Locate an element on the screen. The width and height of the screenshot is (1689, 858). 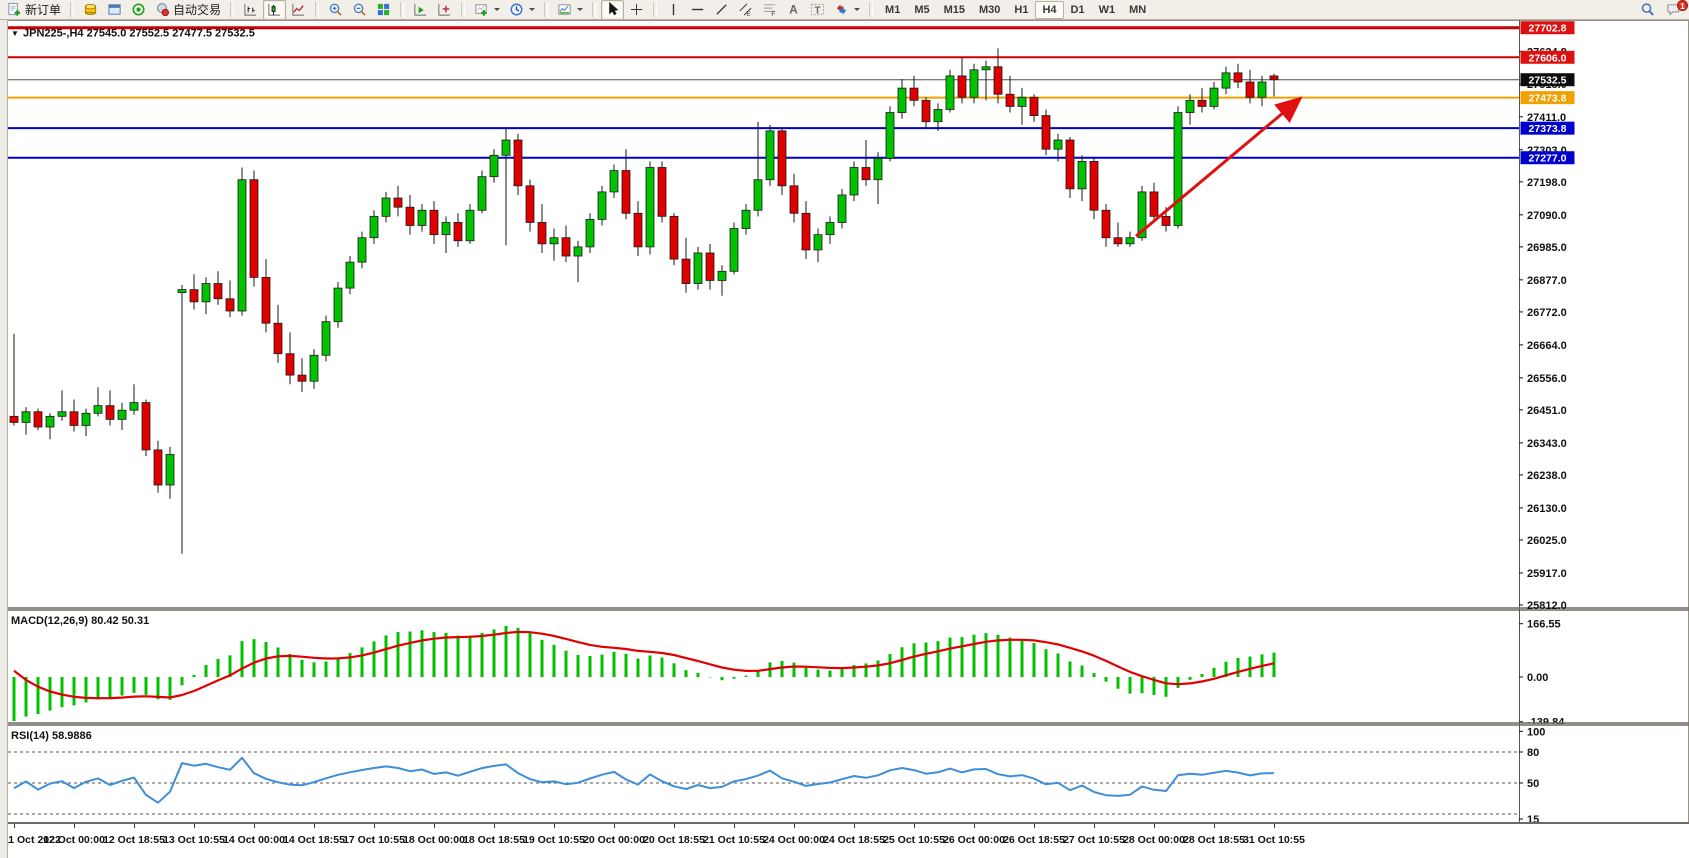
horizontal-line-button is located at coordinates (697, 10).